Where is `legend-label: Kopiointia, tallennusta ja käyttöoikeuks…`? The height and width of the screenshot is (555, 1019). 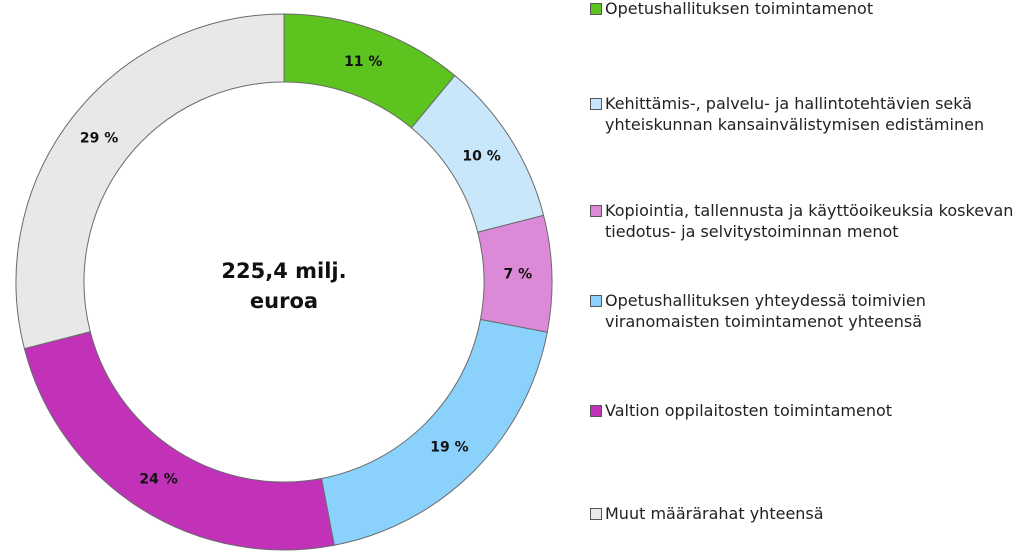
legend-label: Kopiointia, tallennusta ja käyttöoikeuks… is located at coordinates (809, 221).